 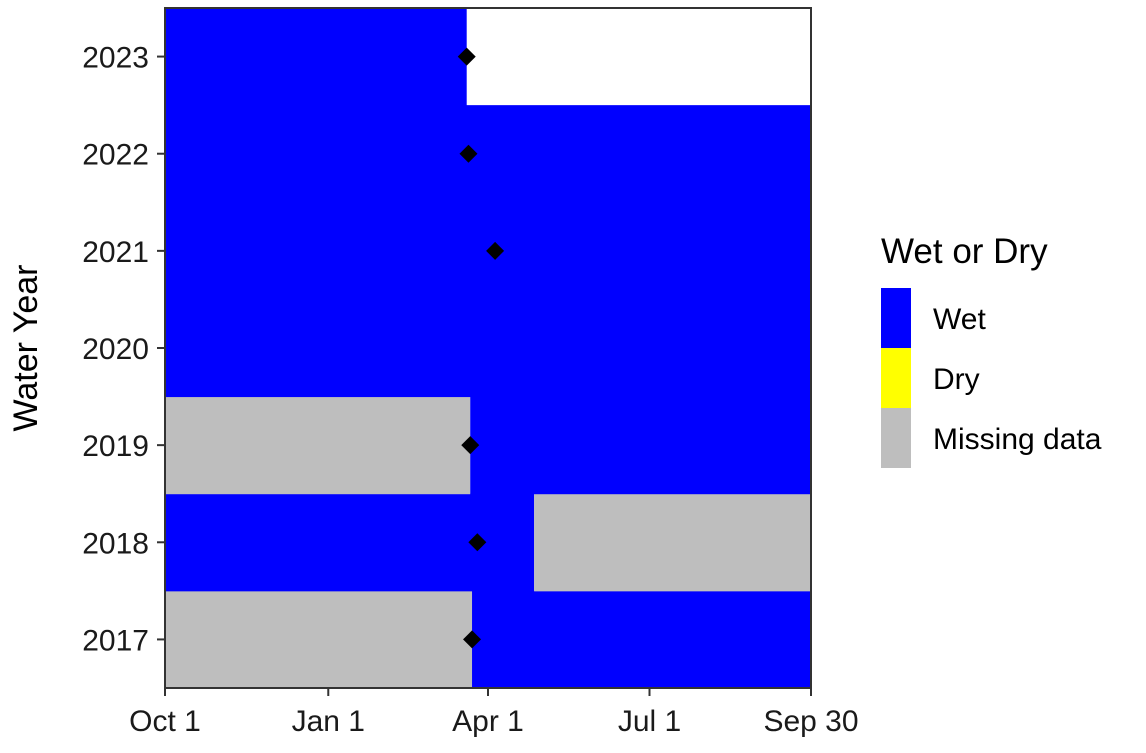 What do you see at coordinates (896, 378) in the screenshot?
I see `legend-key-dry` at bounding box center [896, 378].